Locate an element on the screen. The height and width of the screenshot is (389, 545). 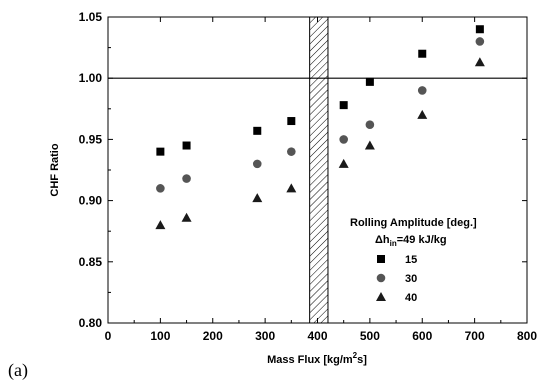
x-tick-label: 500 is located at coordinates (370, 336).